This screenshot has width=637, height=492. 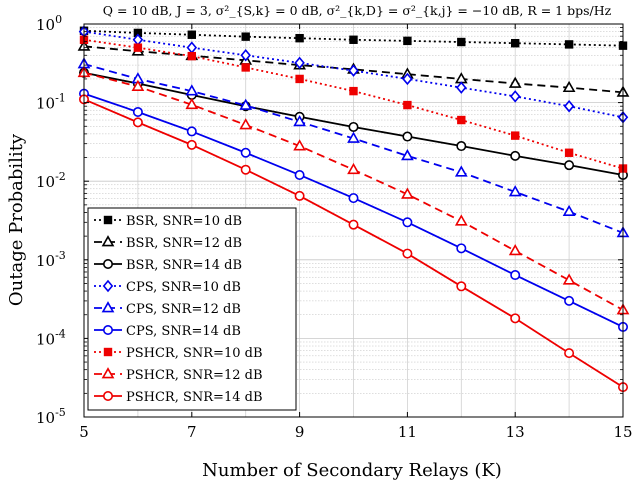 What do you see at coordinates (168, 265) in the screenshot?
I see `legend-entry: BSR, SNR=14 dB` at bounding box center [168, 265].